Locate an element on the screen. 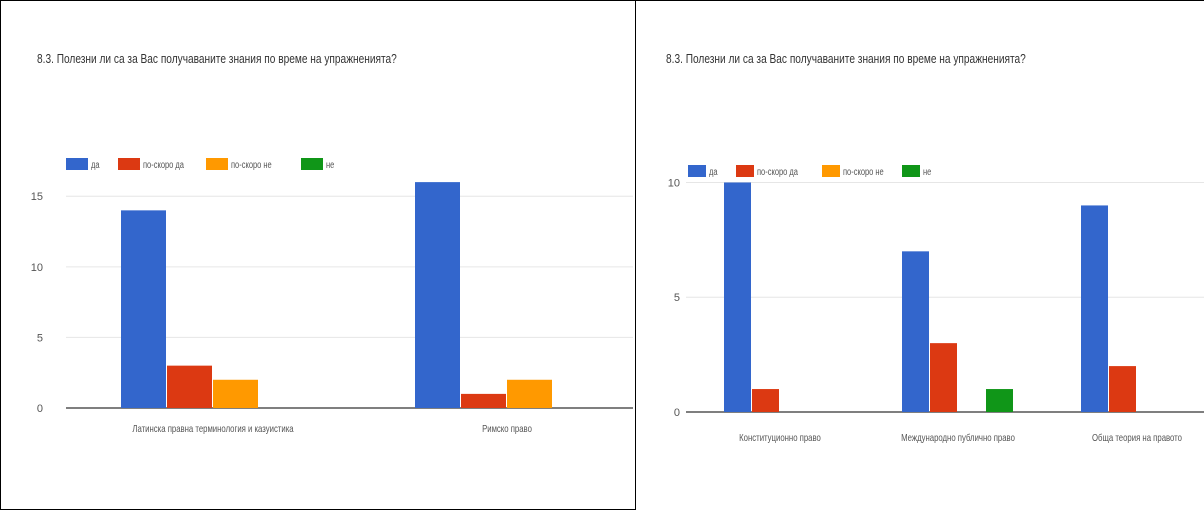 The width and height of the screenshot is (1204, 511). category-label: Конституционно право is located at coordinates (780, 437).